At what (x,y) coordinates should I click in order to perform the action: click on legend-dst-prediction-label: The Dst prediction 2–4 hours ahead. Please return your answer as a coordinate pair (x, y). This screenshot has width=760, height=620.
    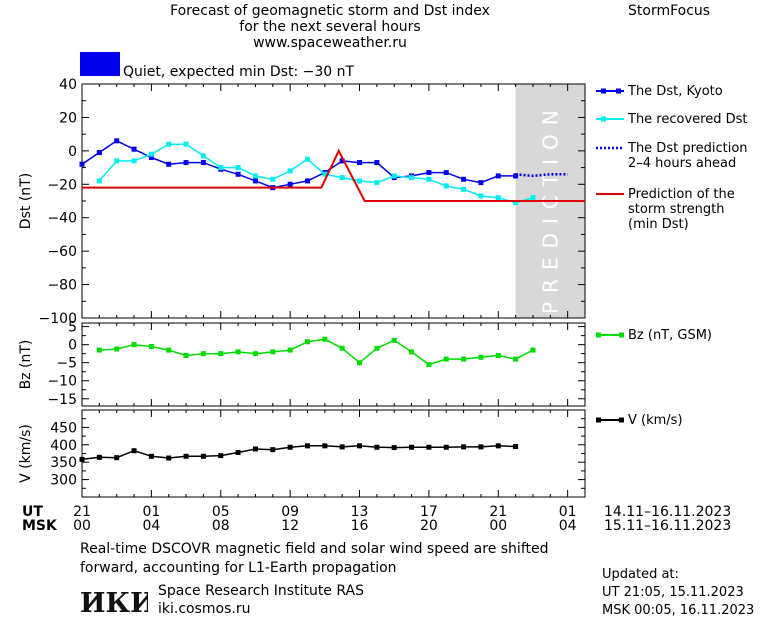
    Looking at the image, I should click on (688, 156).